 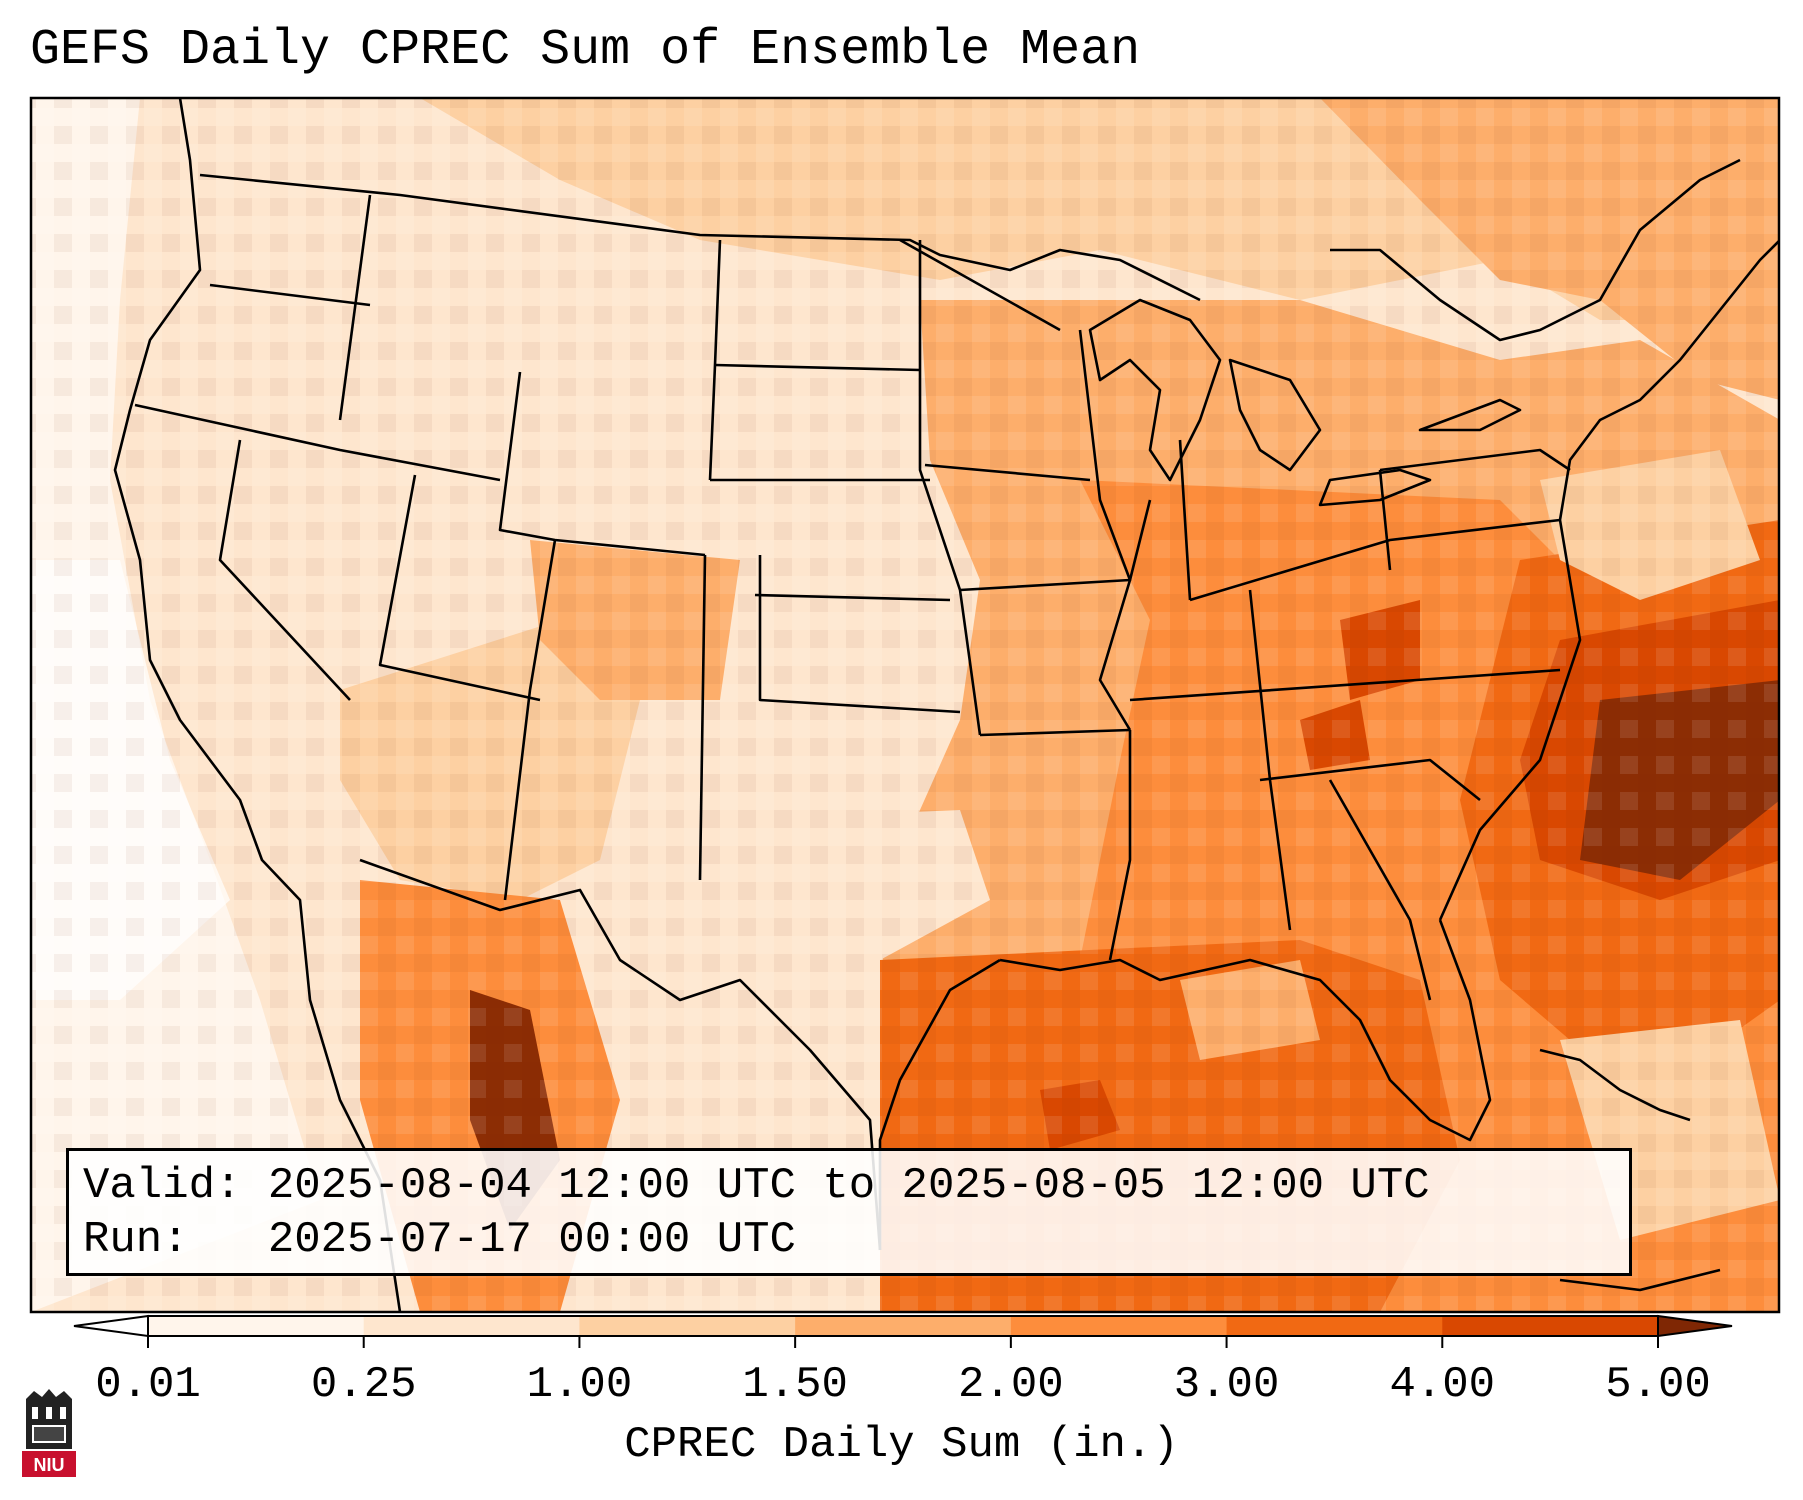 I want to click on colorbar-tick-label: 0.01, so click(x=148, y=1385).